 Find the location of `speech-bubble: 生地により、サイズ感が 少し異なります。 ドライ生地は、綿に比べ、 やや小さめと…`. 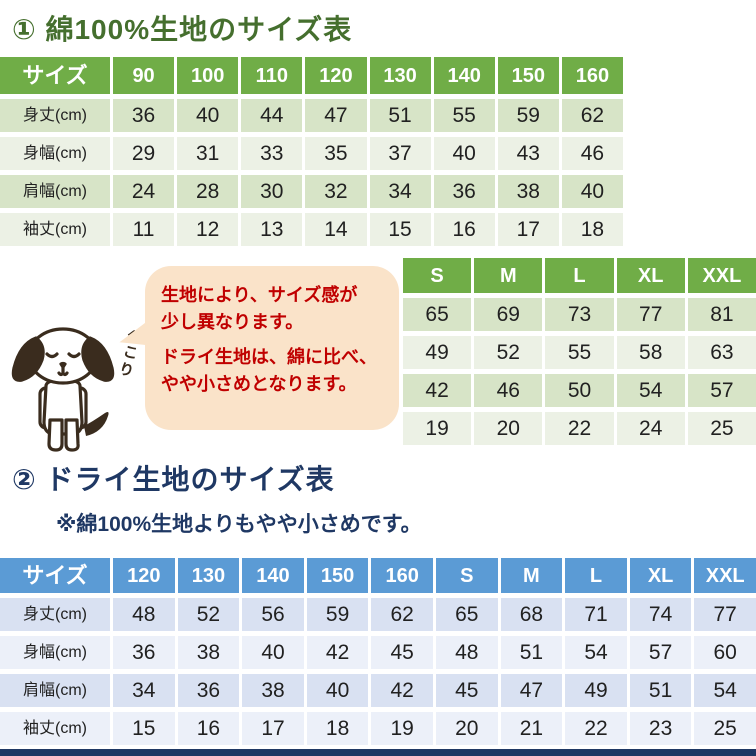

speech-bubble: 生地により、サイズ感が 少し異なります。 ドライ生地は、綿に比べ、 やや小さめと… is located at coordinates (259, 348).